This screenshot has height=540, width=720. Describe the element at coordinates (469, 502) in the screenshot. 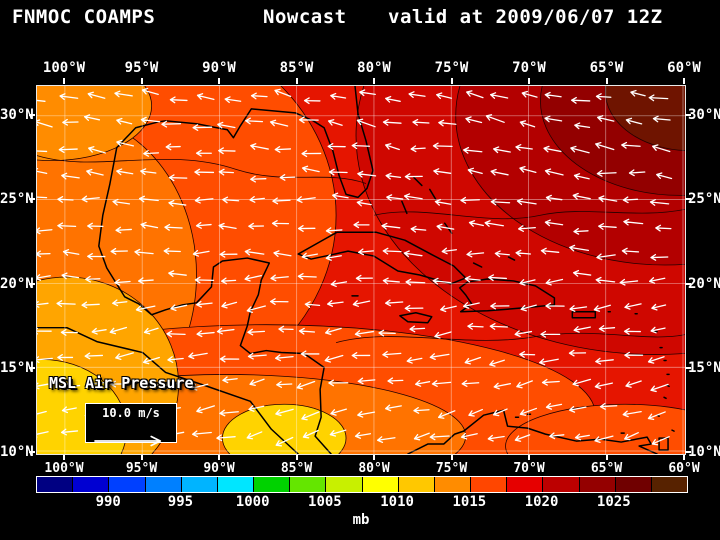

I see `colorbar-tick-label: 1015` at that location.